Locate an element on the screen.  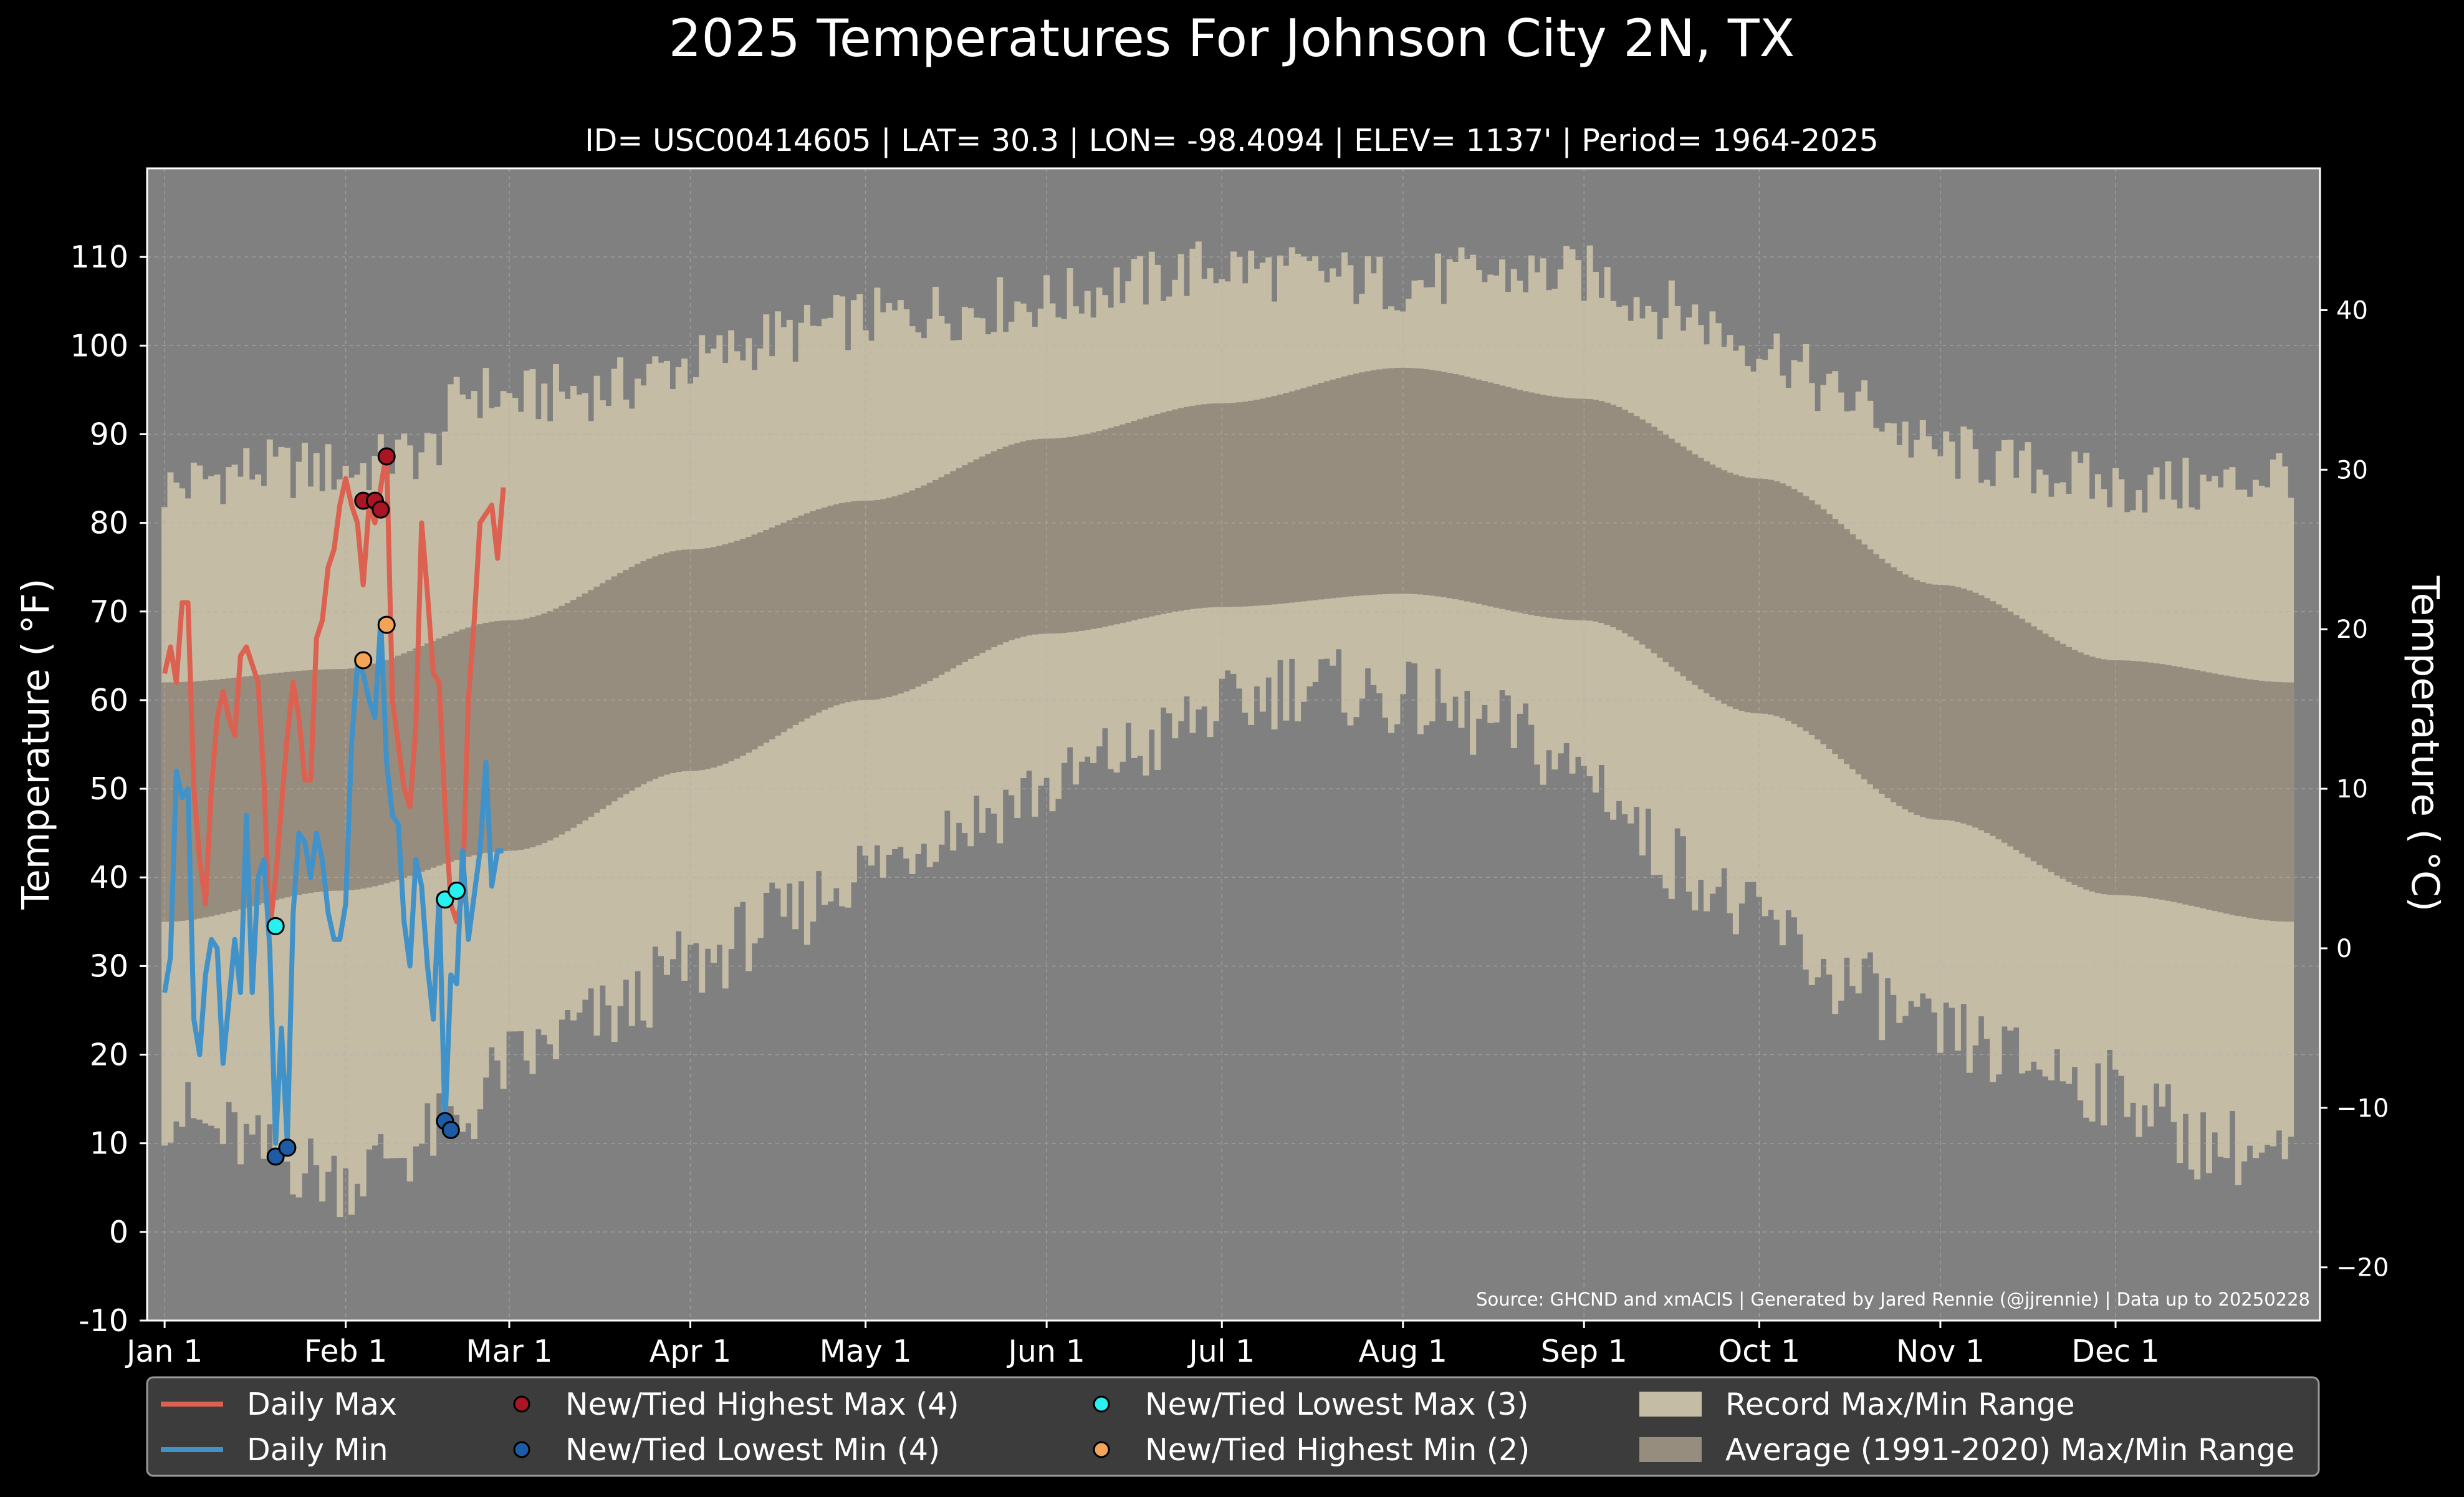
right-tick-label: 30 is located at coordinates (2352, 470).